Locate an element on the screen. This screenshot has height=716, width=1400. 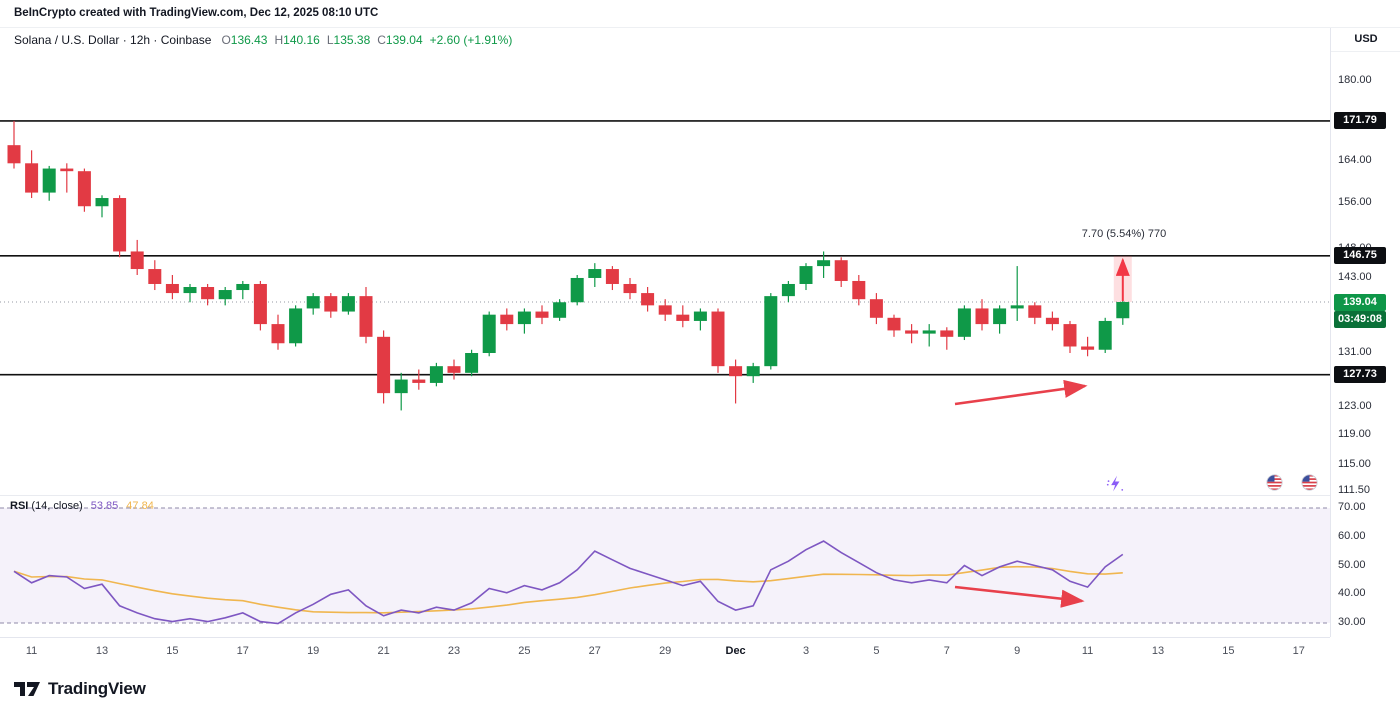
time-tick: 3 is located at coordinates (806, 651).